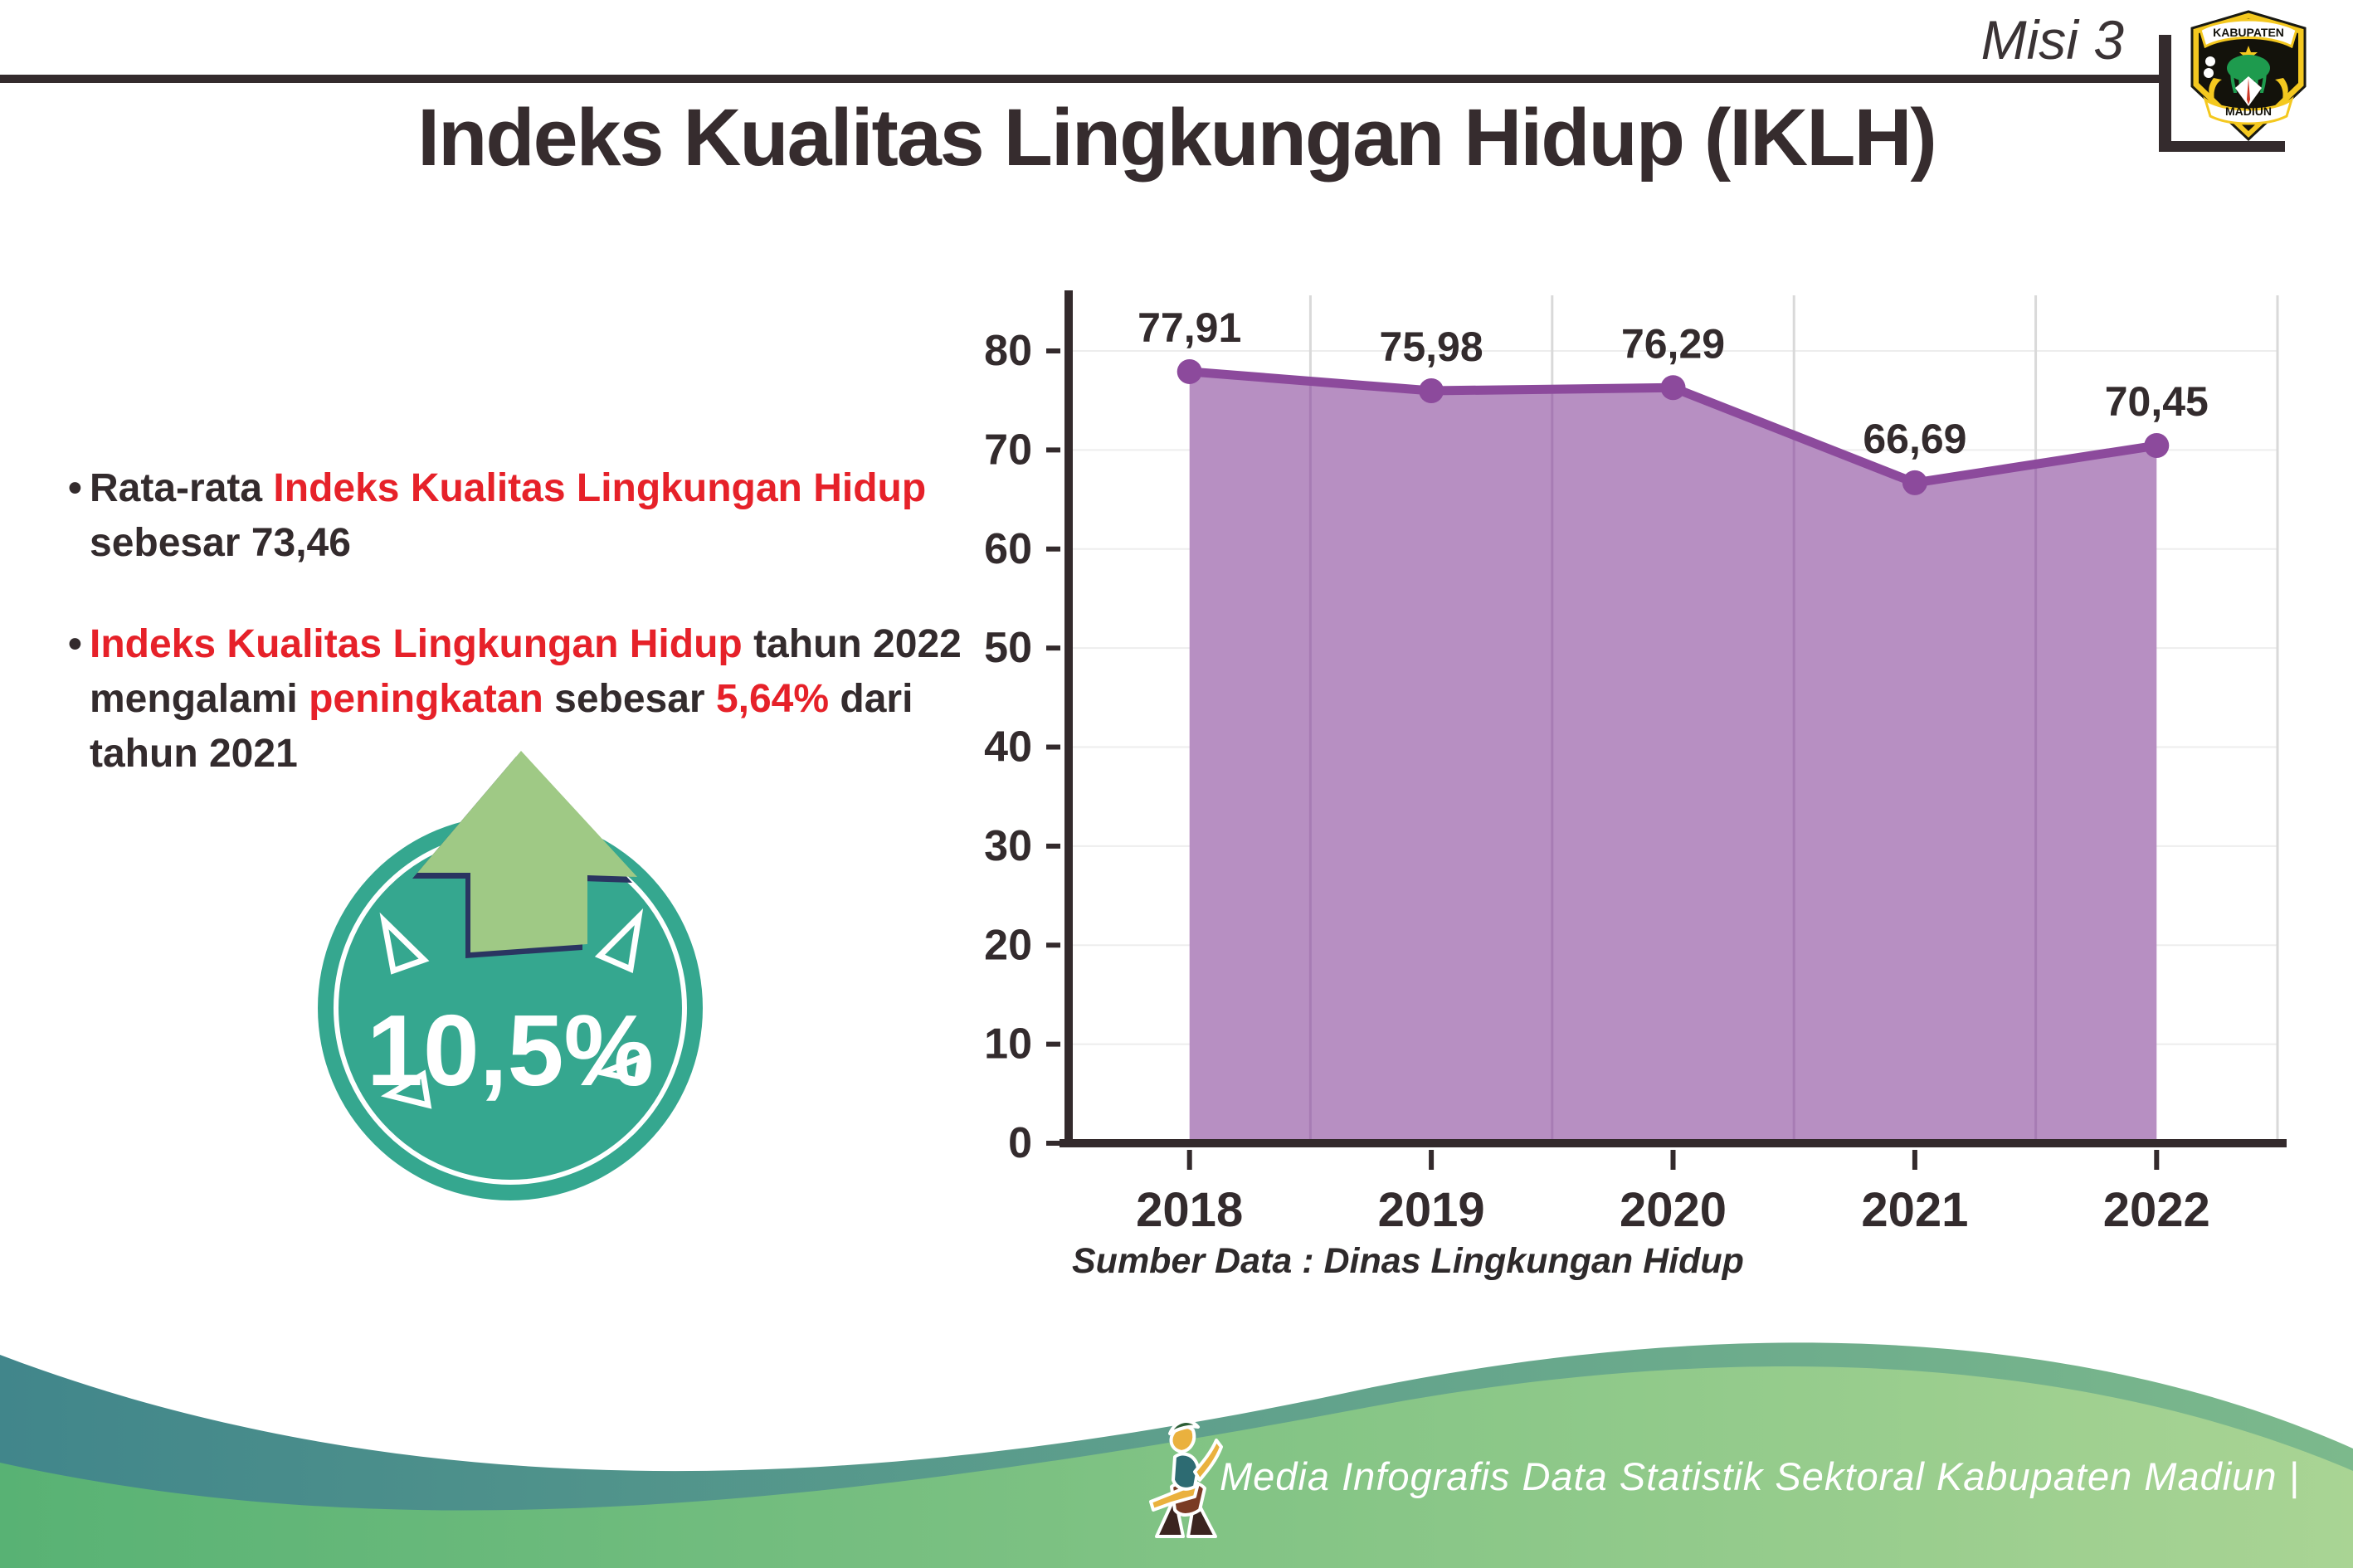 The image size is (2353, 1568). Describe the element at coordinates (220, 543) in the screenshot. I see `bullet-text-segment: sebesar 73,46` at that location.